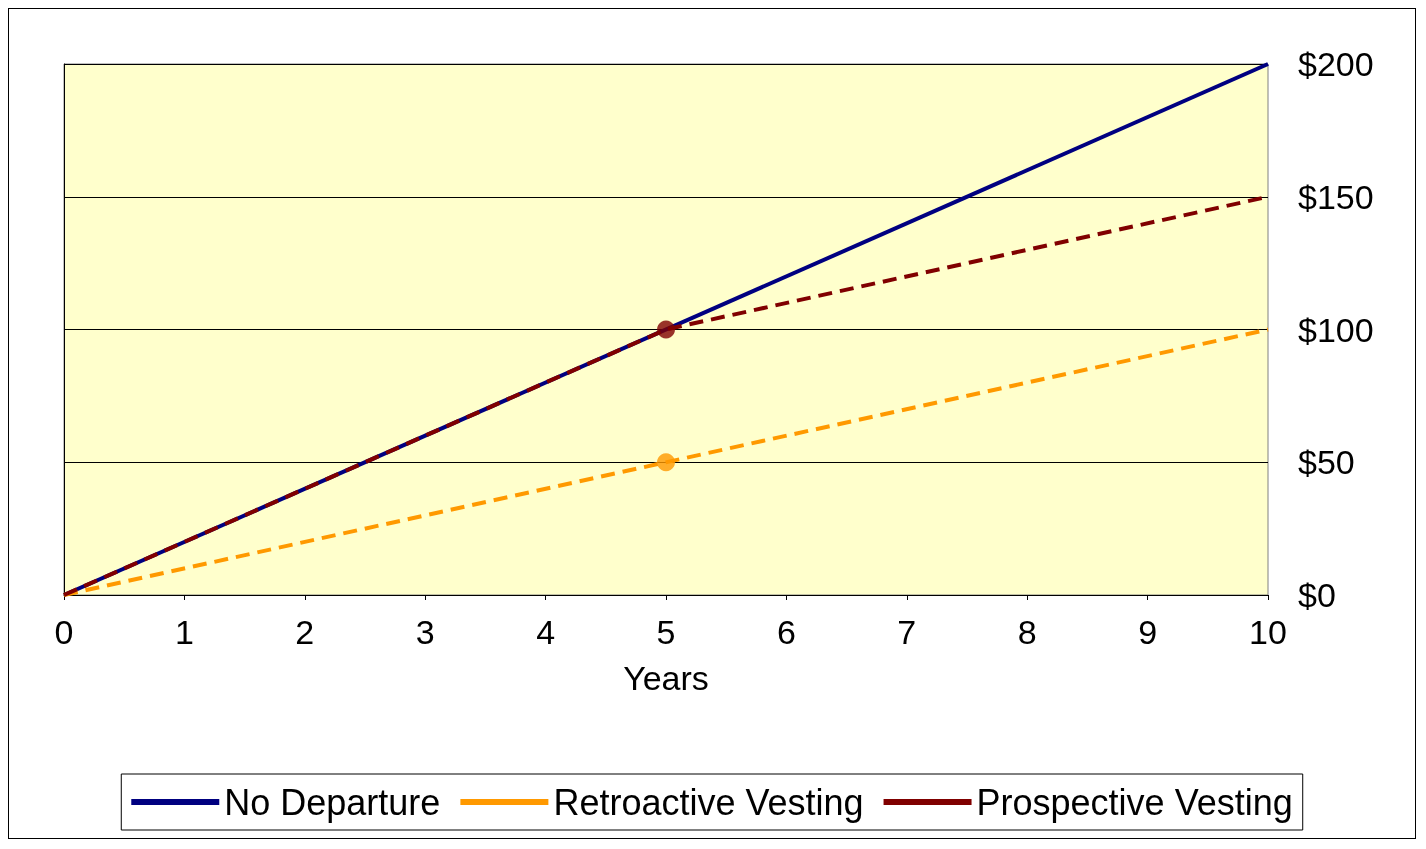  What do you see at coordinates (666, 678) in the screenshot?
I see `x-axis-title: Years` at bounding box center [666, 678].